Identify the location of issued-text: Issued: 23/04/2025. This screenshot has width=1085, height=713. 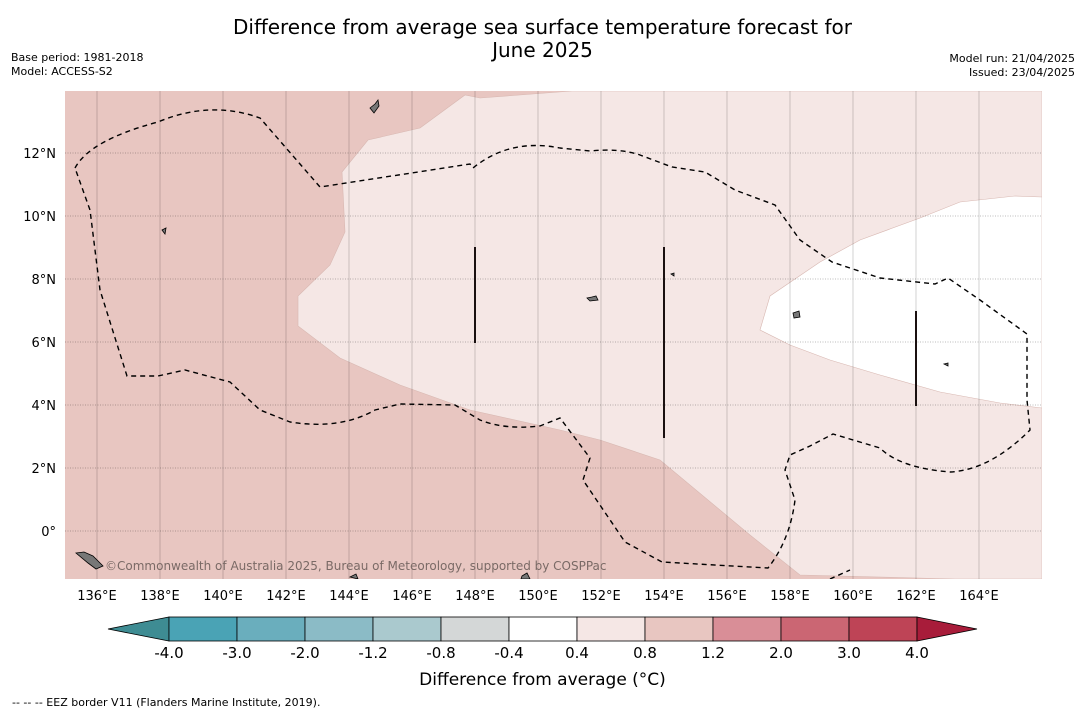
(1021, 72).